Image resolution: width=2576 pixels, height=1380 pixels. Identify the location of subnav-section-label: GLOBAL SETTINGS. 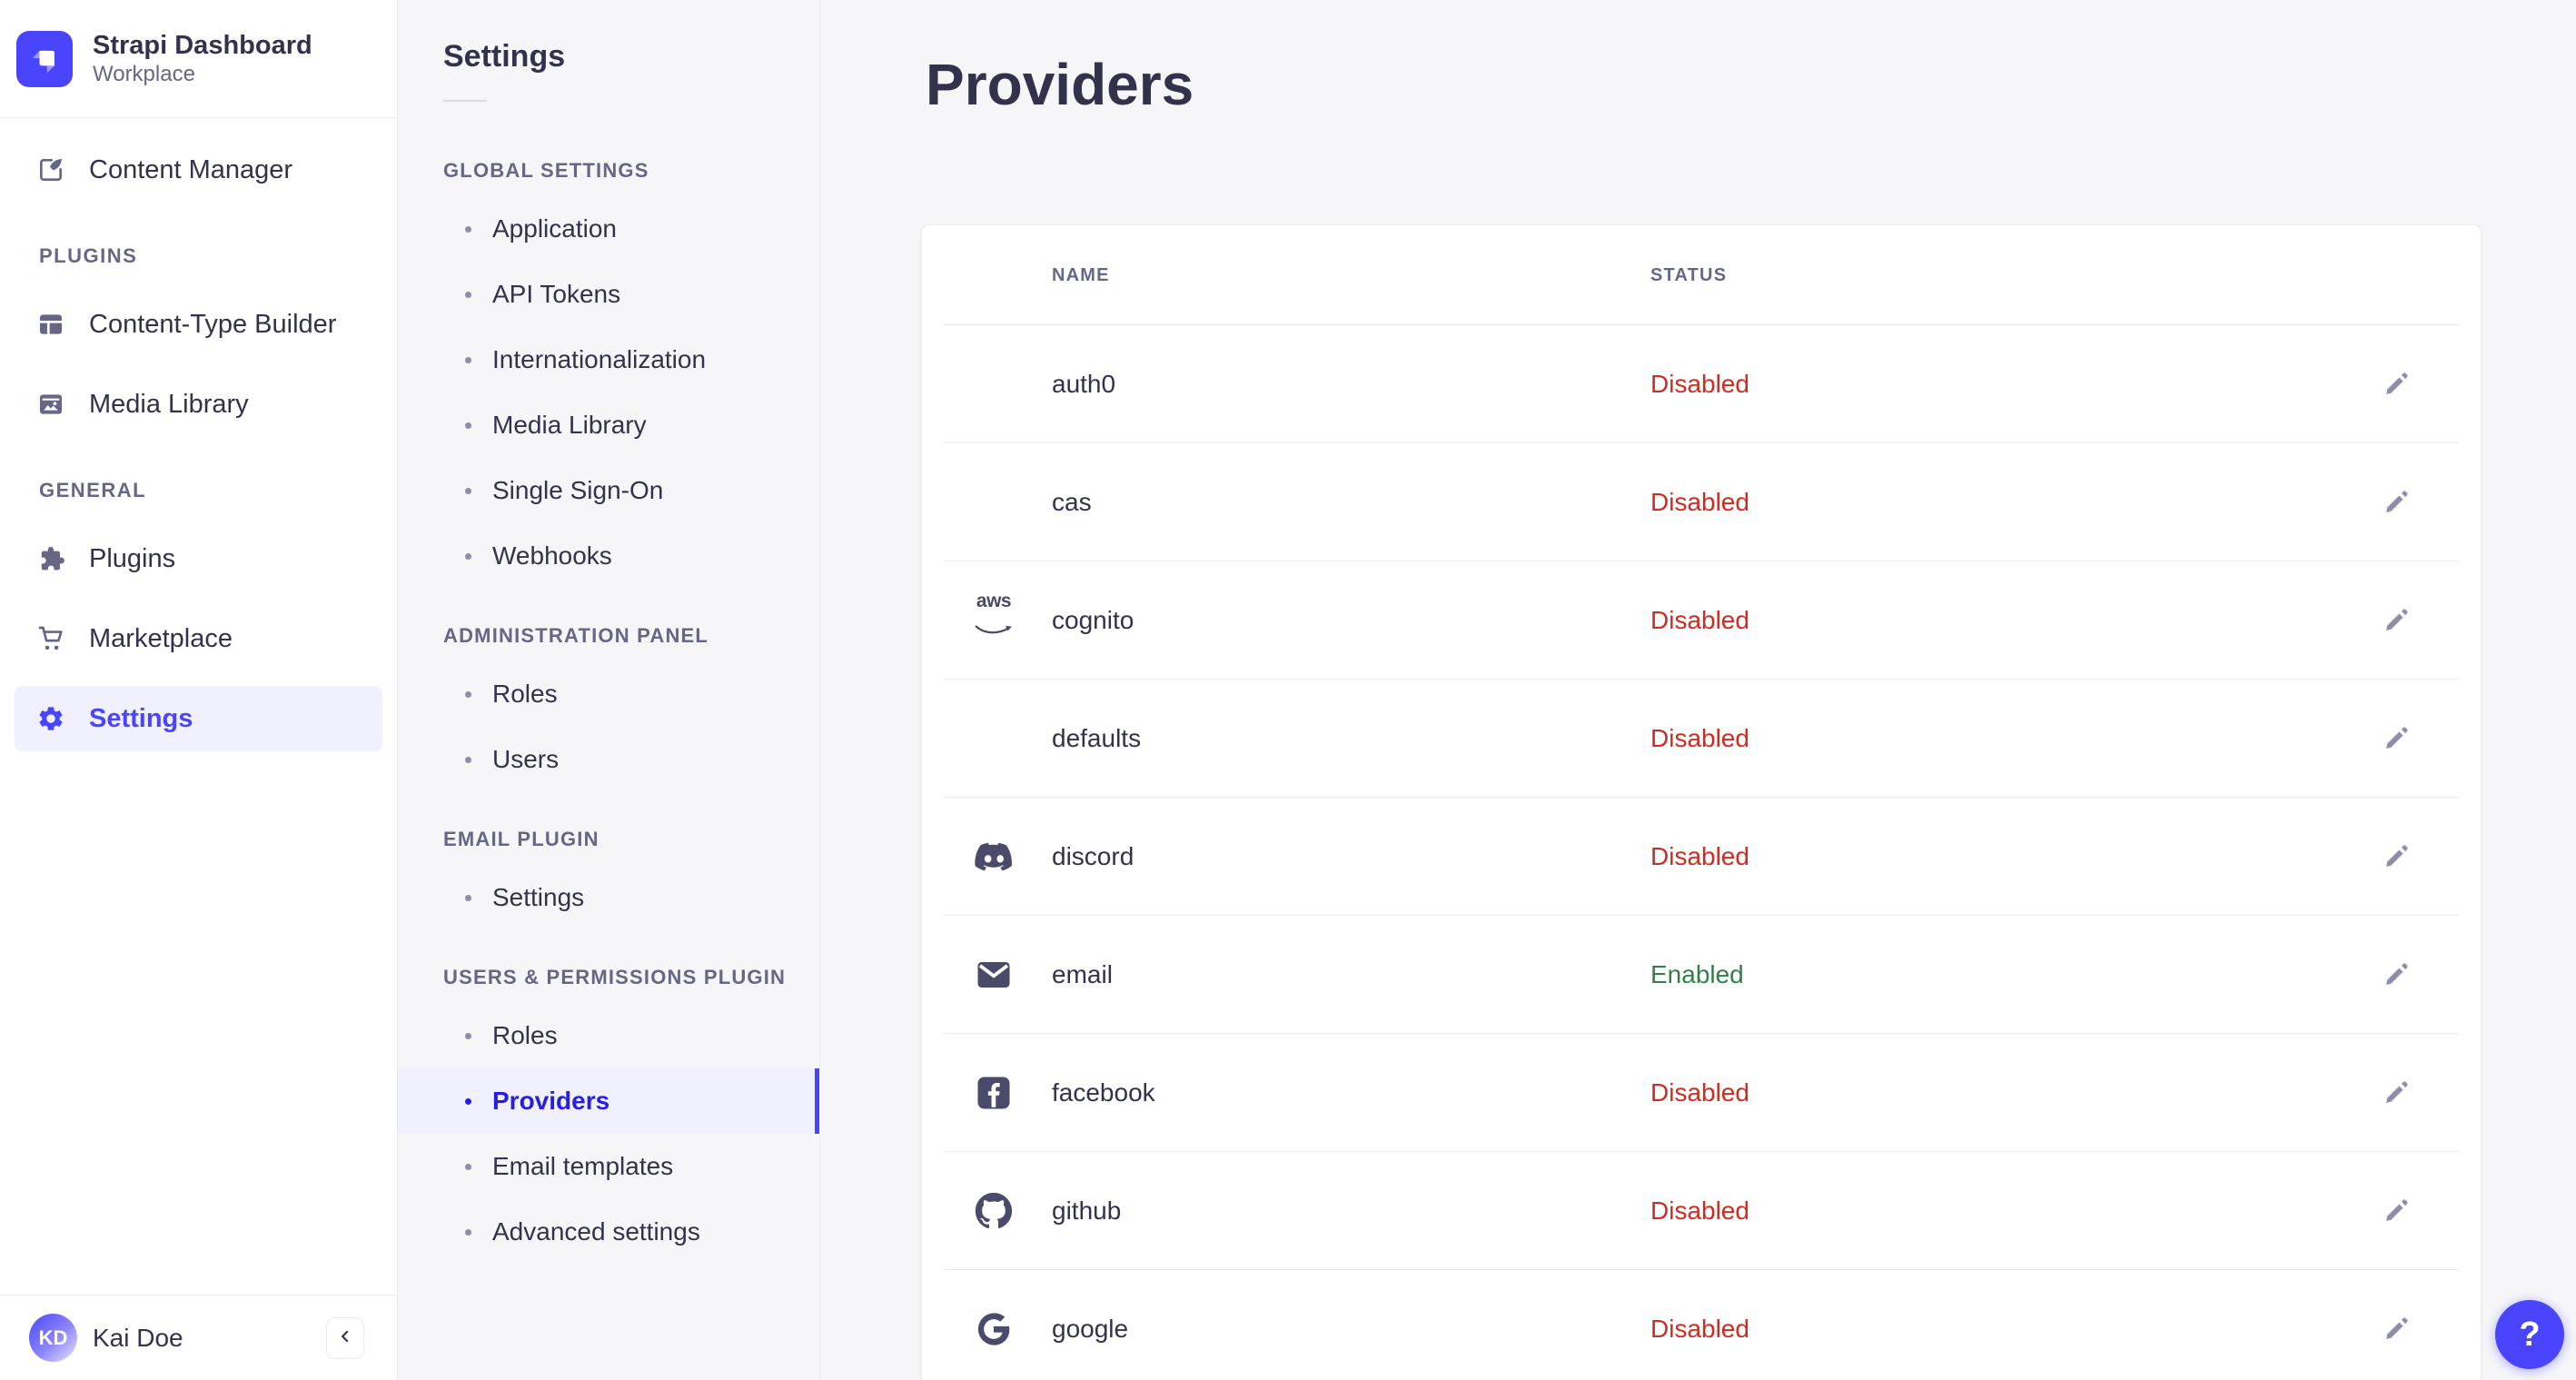
(546, 170).